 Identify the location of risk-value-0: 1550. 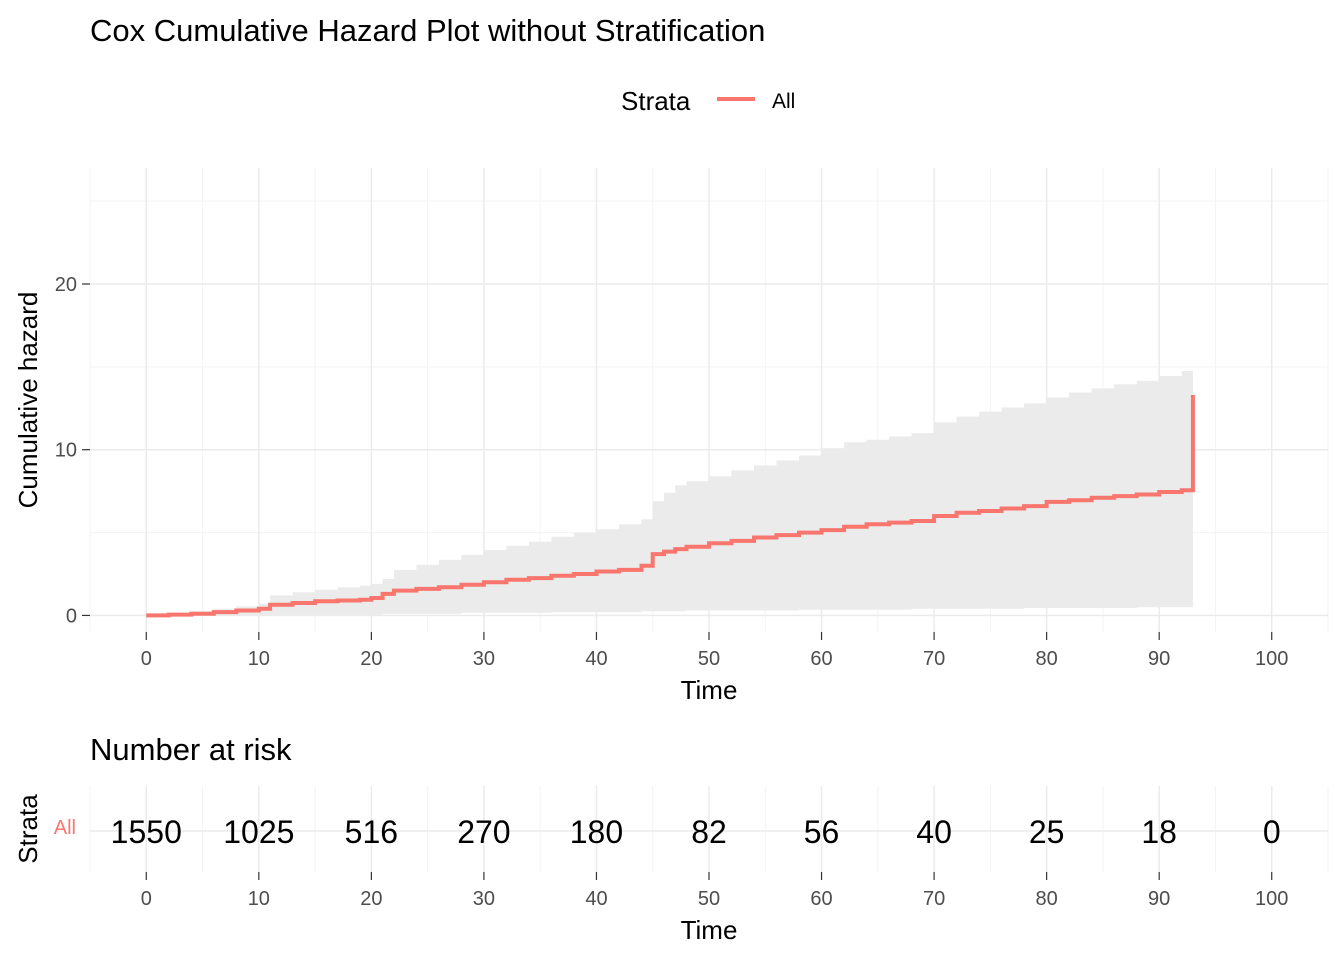
(146, 832).